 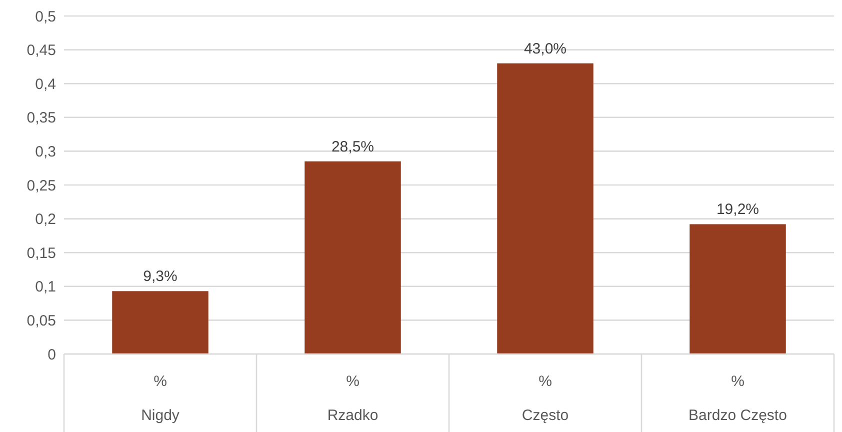 What do you see at coordinates (738, 209) in the screenshot?
I see `data-label: 19,2%` at bounding box center [738, 209].